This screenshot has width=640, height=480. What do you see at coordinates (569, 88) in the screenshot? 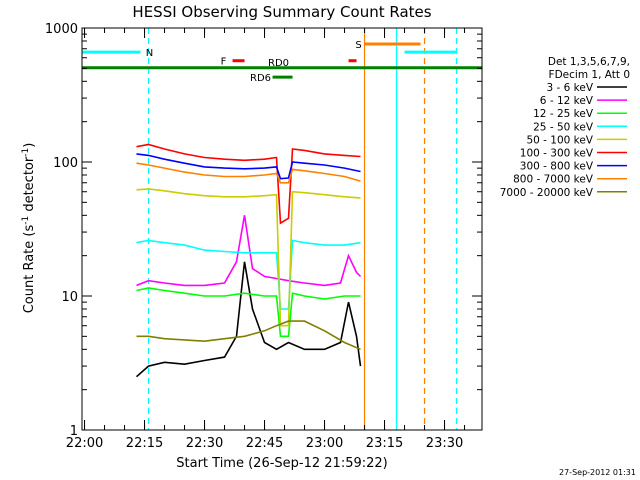
I see `legend-label-0: 3 - 6 keV` at bounding box center [569, 88].